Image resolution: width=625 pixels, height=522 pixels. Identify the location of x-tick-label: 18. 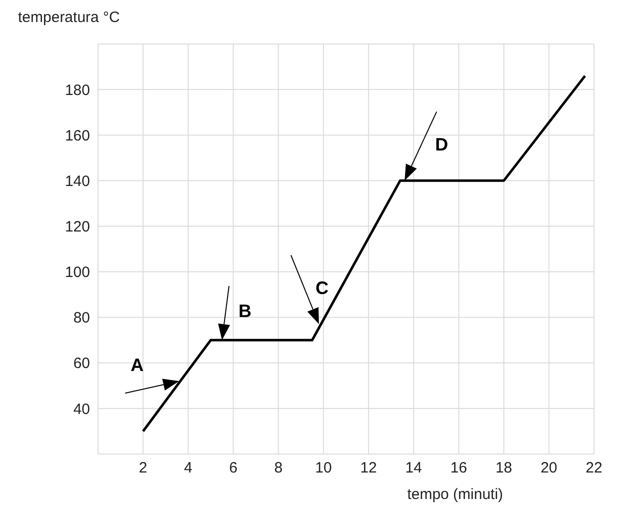
(503, 468).